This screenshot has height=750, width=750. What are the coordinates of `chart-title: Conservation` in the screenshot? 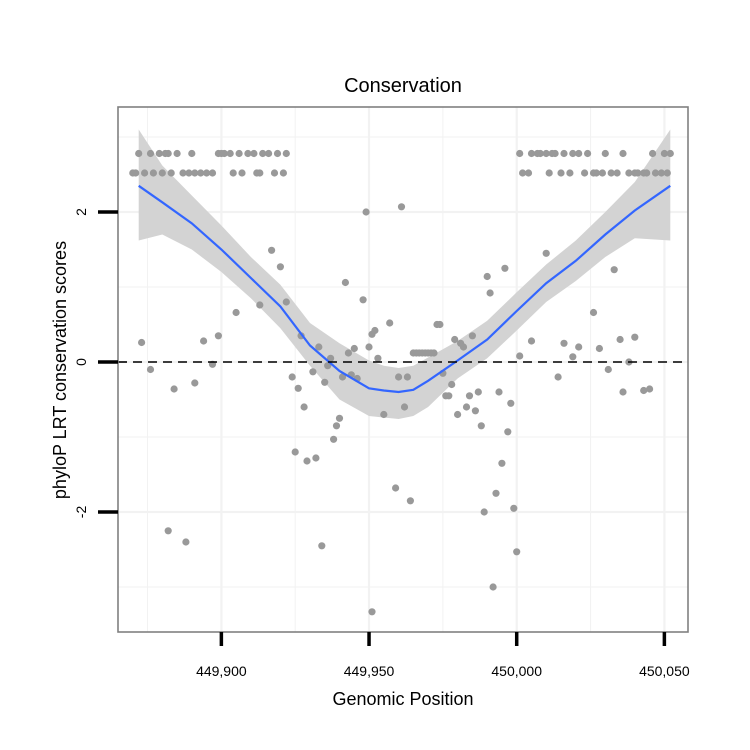 It's located at (403, 86).